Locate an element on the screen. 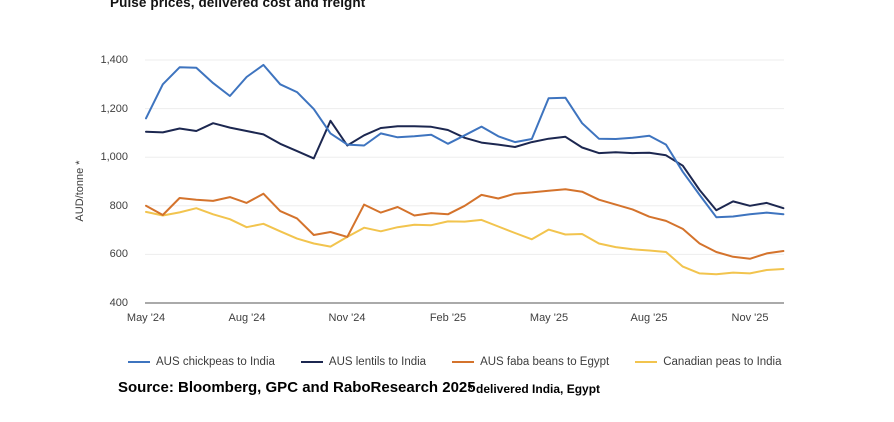  legend-item: Canadian peas to India is located at coordinates (708, 362).